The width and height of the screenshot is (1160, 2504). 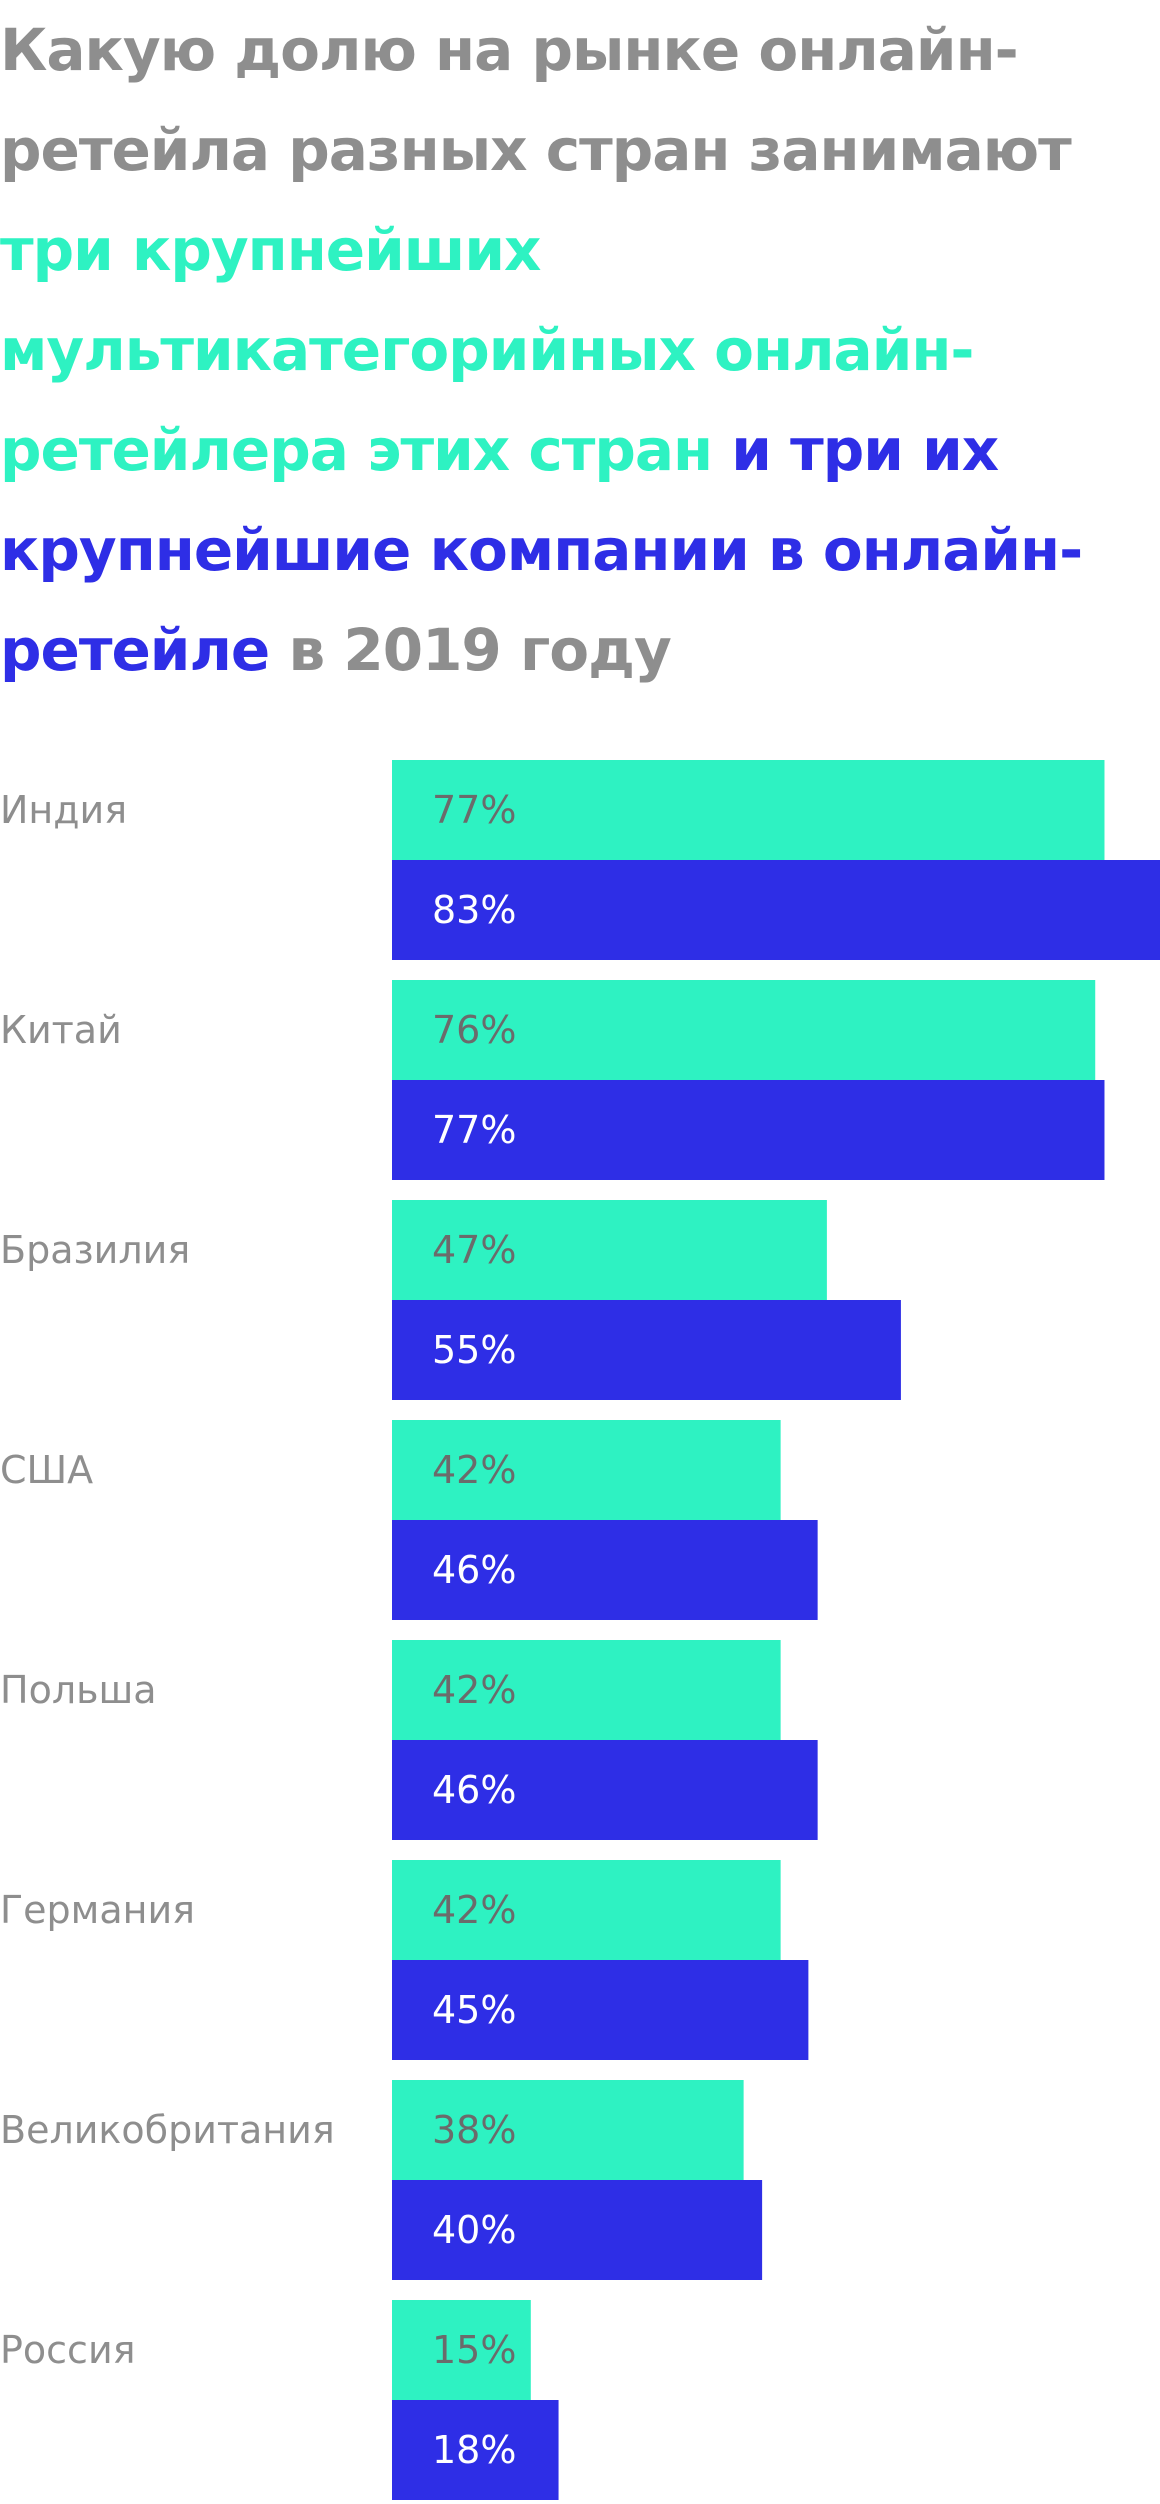 I want to click on data-label: 83%, so click(x=474, y=910).